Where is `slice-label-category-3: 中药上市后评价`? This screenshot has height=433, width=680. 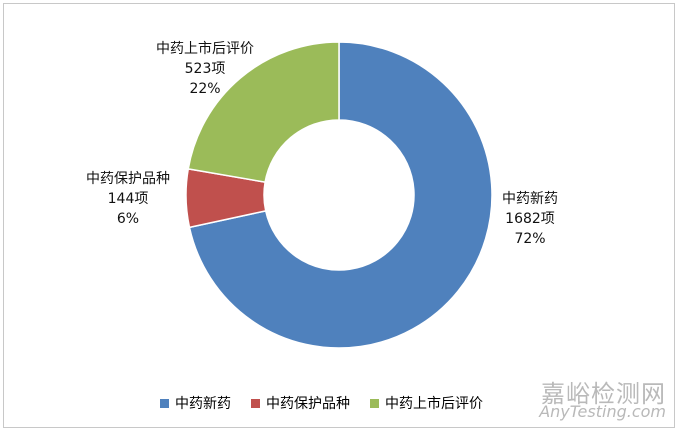
slice-label-category-3: 中药上市后评价 is located at coordinates (205, 48).